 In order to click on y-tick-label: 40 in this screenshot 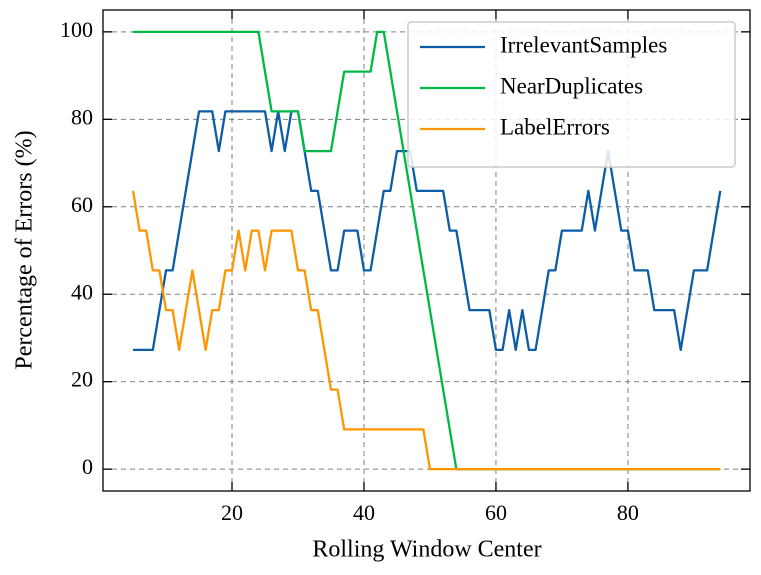, I will do `click(82, 291)`.